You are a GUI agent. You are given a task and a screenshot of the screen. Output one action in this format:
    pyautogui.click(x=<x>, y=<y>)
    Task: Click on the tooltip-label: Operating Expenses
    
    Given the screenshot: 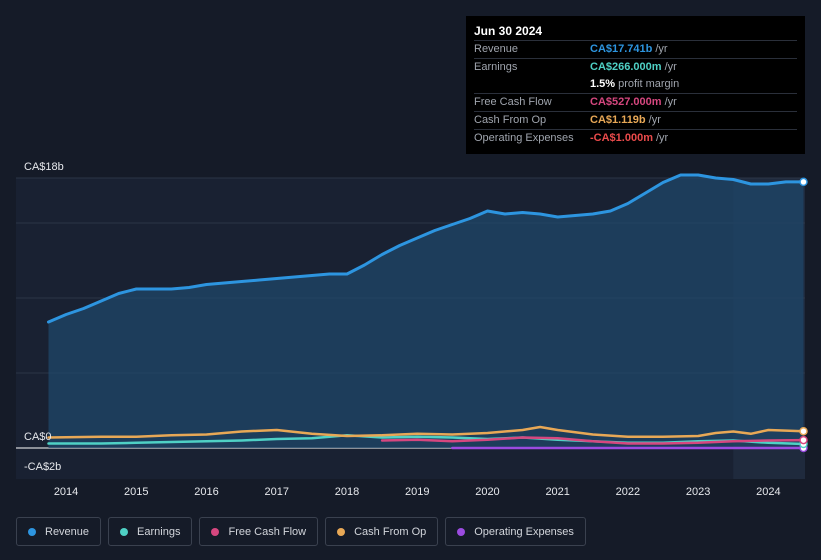 What is the action you would take?
    pyautogui.click(x=524, y=138)
    